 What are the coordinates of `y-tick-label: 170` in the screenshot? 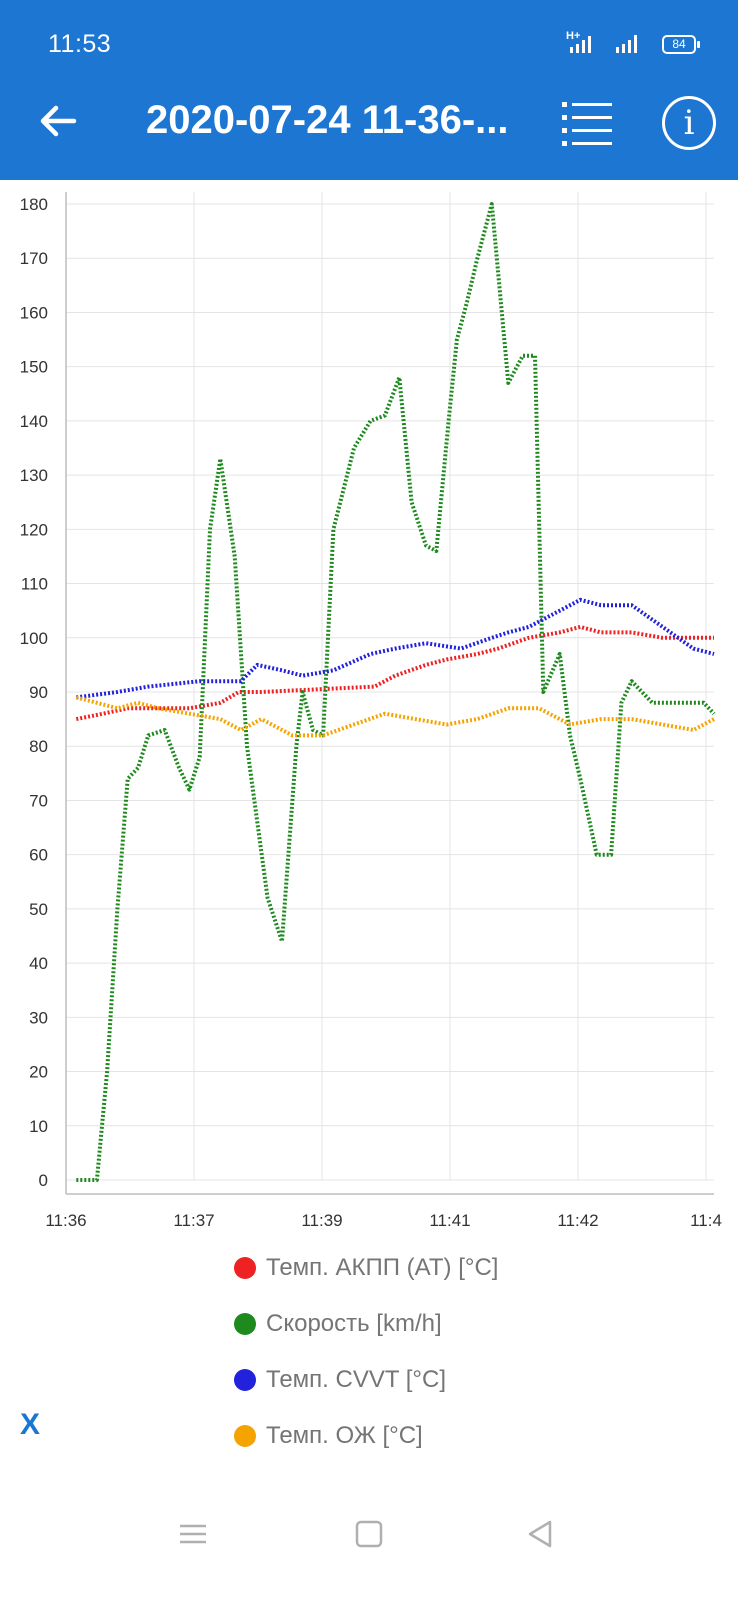 It's located at (34, 258).